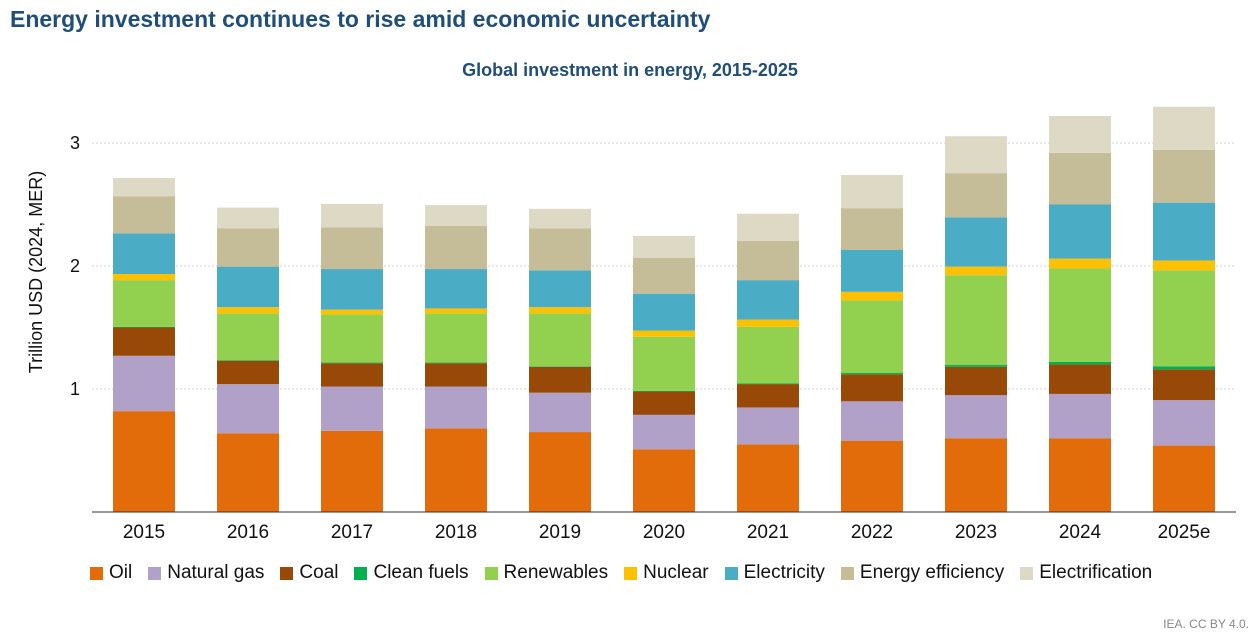  I want to click on legend-label: Clean fuels, so click(421, 572).